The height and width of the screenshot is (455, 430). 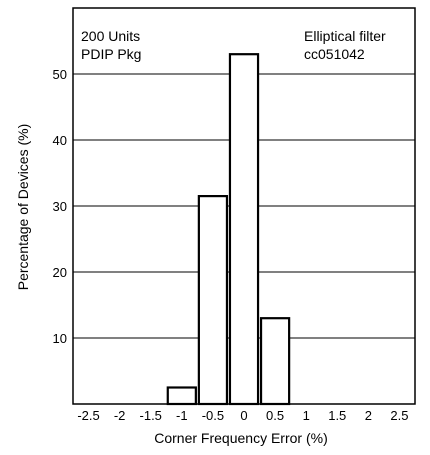 I want to click on x-tick-label: -0.5, so click(x=213, y=415).